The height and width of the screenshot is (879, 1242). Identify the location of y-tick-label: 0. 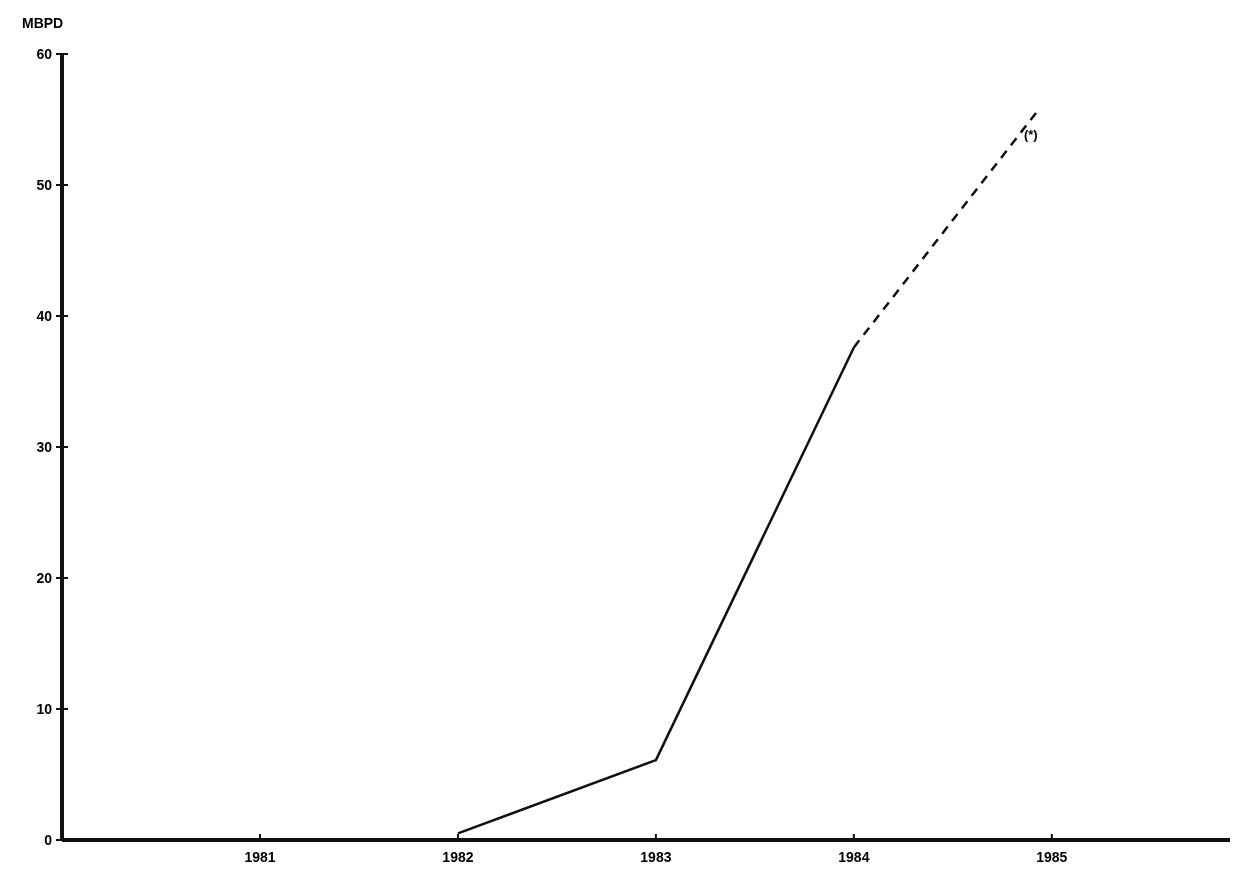
(48, 839).